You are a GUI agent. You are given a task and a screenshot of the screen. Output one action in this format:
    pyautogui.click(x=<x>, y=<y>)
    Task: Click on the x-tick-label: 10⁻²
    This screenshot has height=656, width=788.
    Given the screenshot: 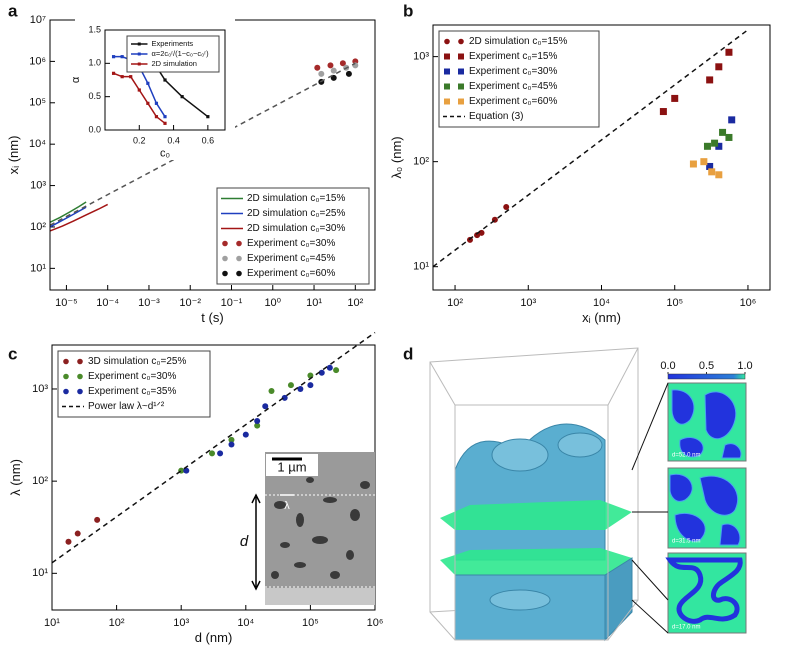 What is the action you would take?
    pyautogui.click(x=190, y=303)
    